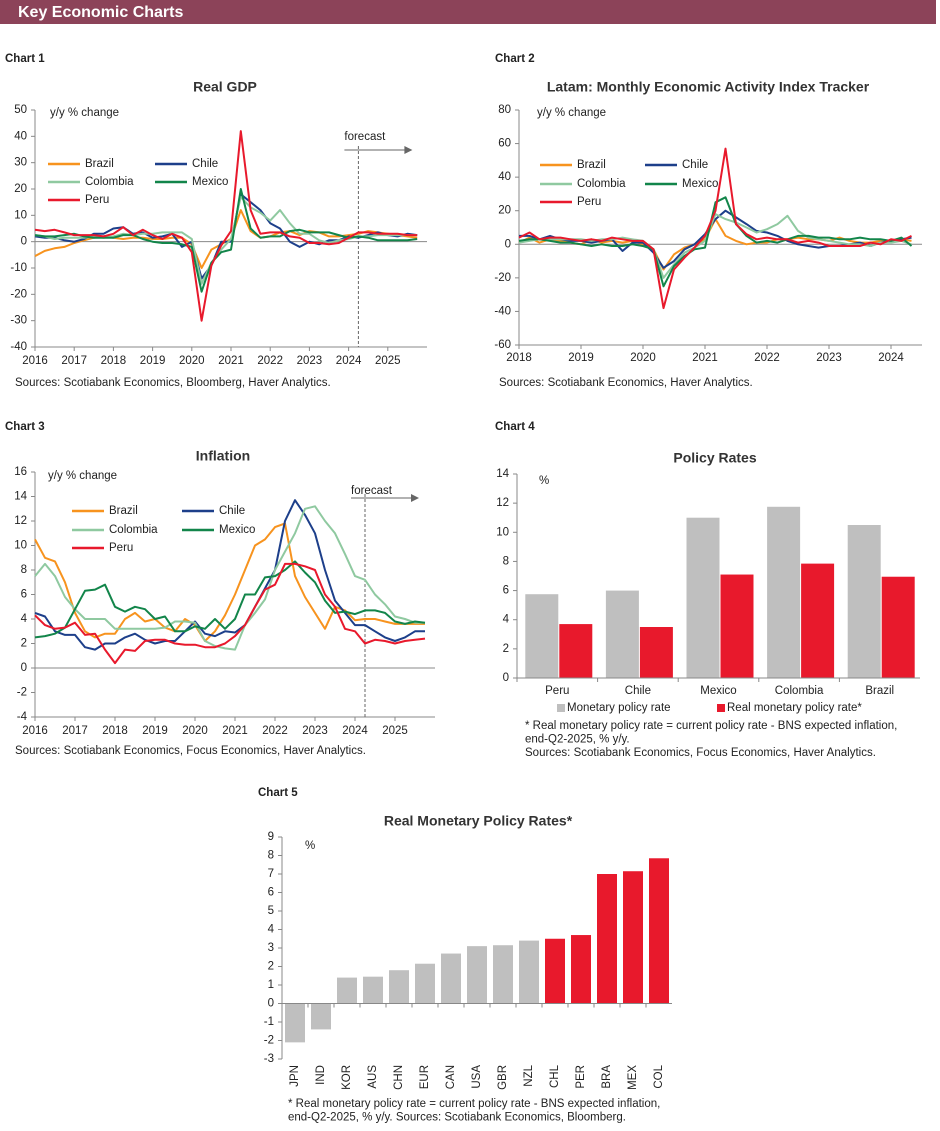  What do you see at coordinates (478, 821) in the screenshot?
I see `chart-title: Real Monetary Policy Rates*` at bounding box center [478, 821].